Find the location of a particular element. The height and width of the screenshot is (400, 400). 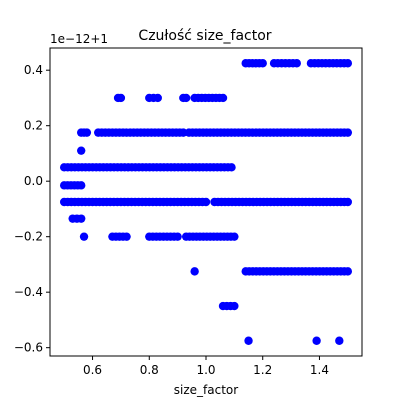

y-tick-label: −0.6 is located at coordinates (28, 348).